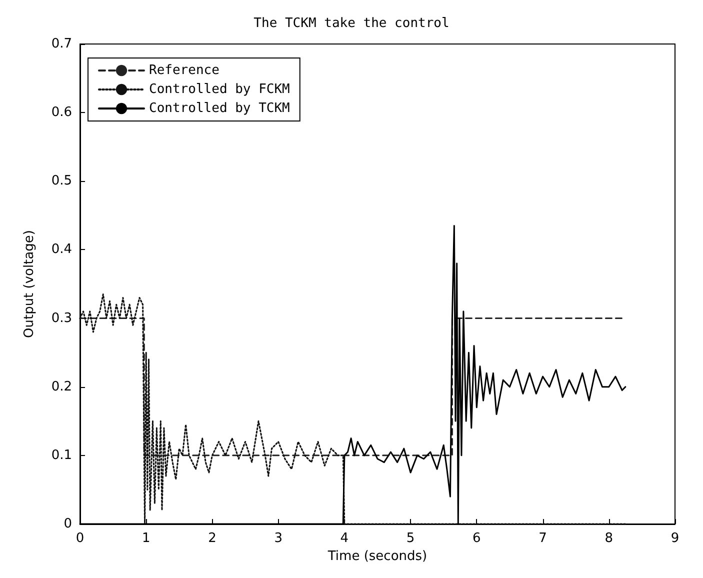  Describe the element at coordinates (61, 44) in the screenshot. I see `y-tick-label: 0.7` at that location.